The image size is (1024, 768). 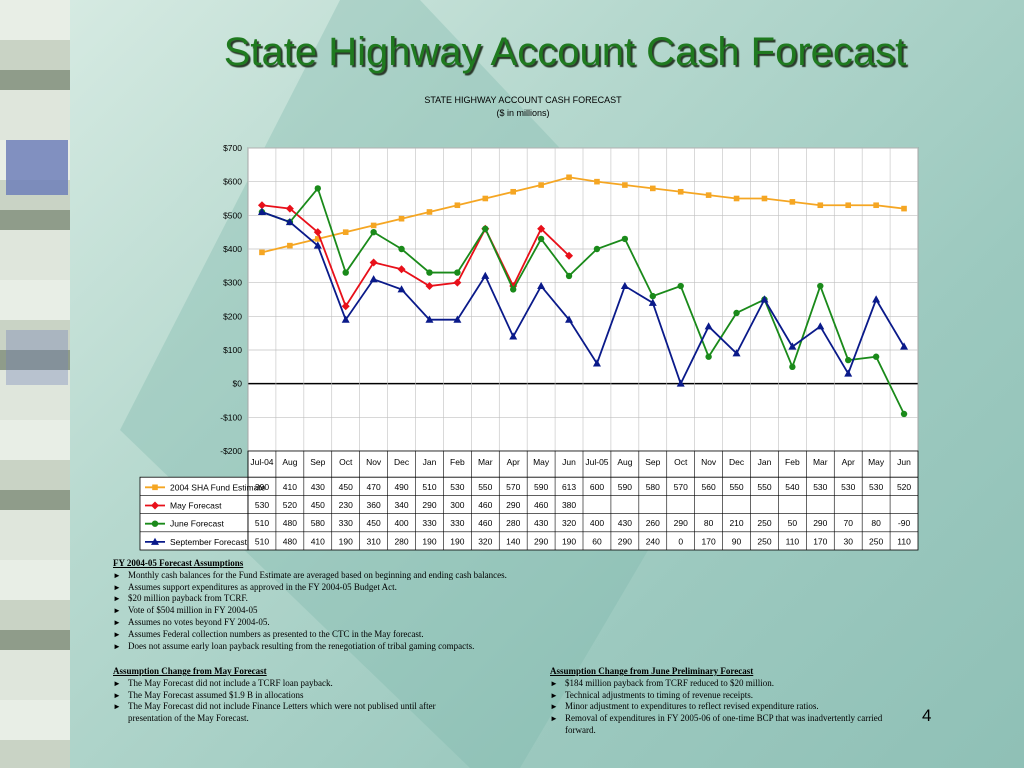 What do you see at coordinates (232, 148) in the screenshot?
I see `y-tick-label: $700` at bounding box center [232, 148].